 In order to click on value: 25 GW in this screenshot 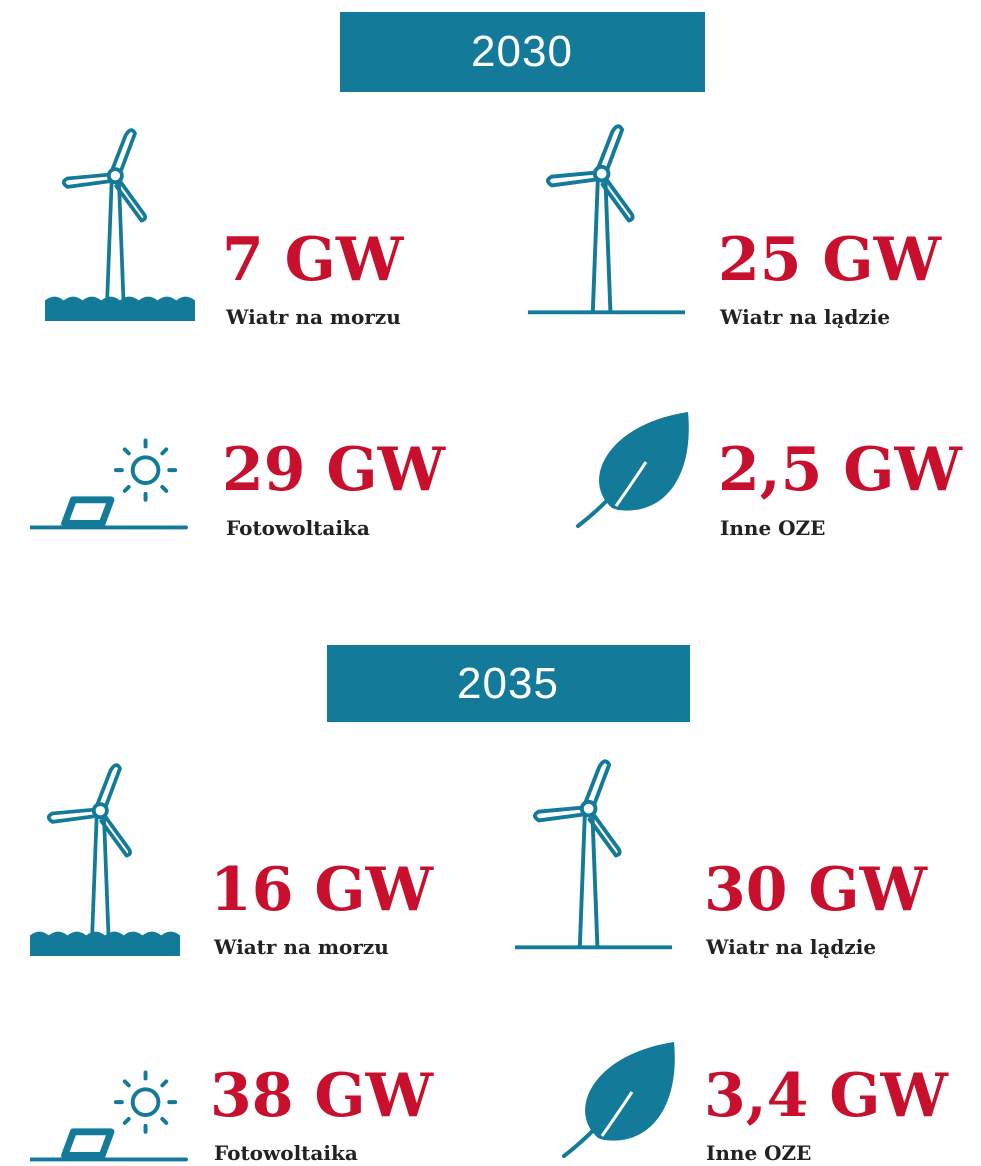, I will do `click(830, 260)`.